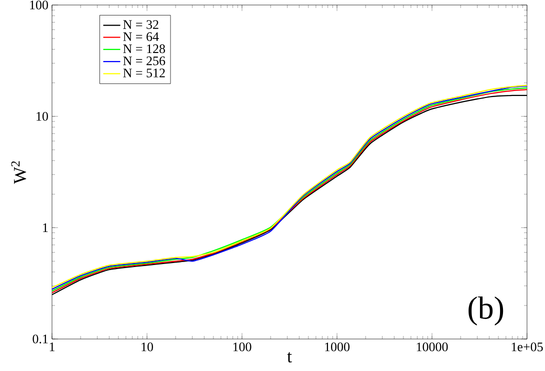  What do you see at coordinates (45, 227) in the screenshot?
I see `y-tick-label: 1` at bounding box center [45, 227].